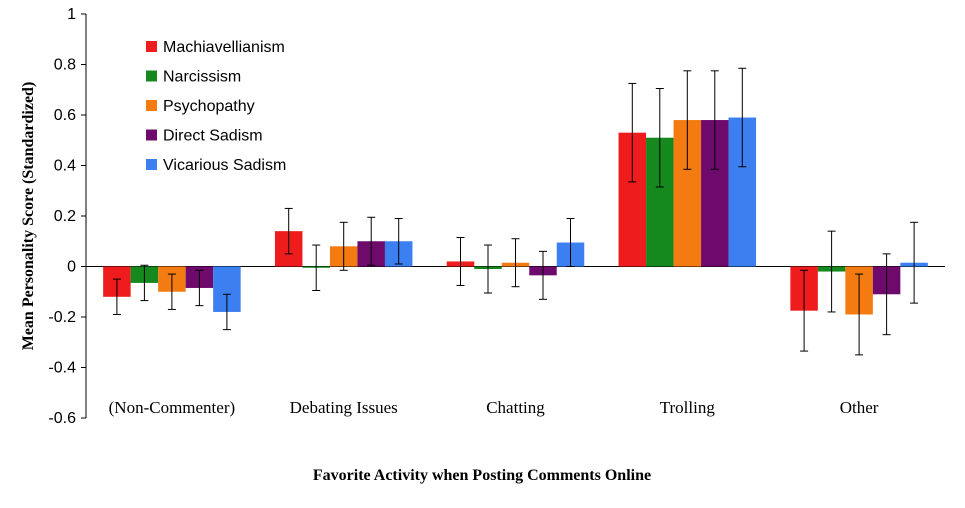  What do you see at coordinates (224, 47) in the screenshot?
I see `legend-label: Machiavellianism` at bounding box center [224, 47].